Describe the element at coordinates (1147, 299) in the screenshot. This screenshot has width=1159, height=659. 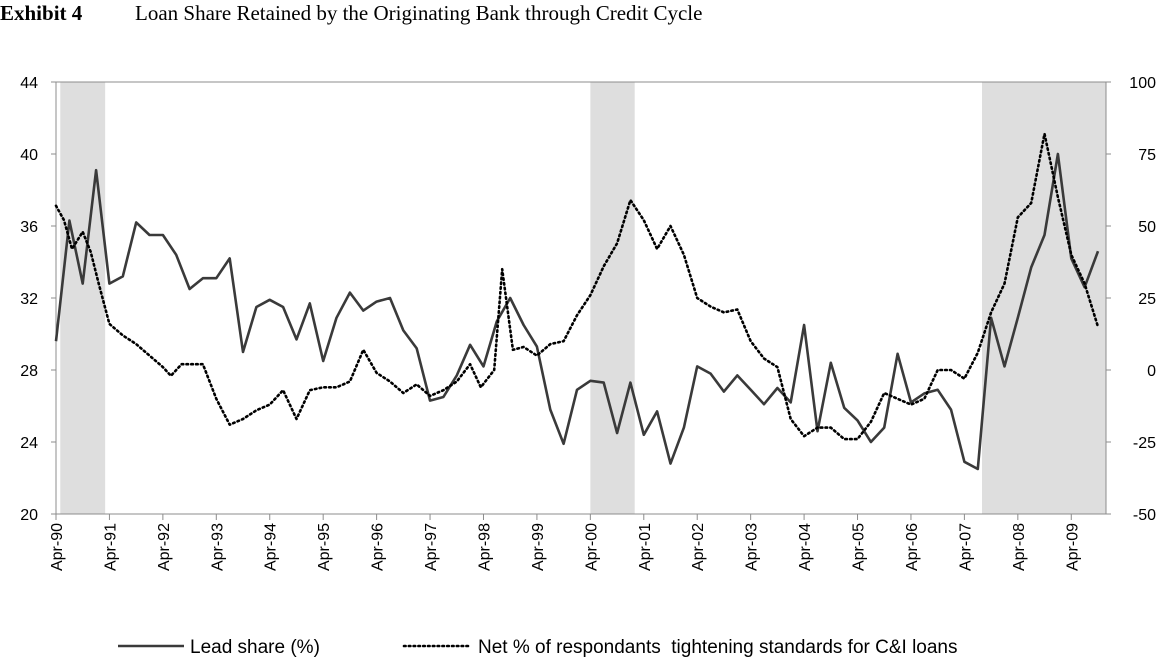
I see `right-tick-label: 25` at that location.